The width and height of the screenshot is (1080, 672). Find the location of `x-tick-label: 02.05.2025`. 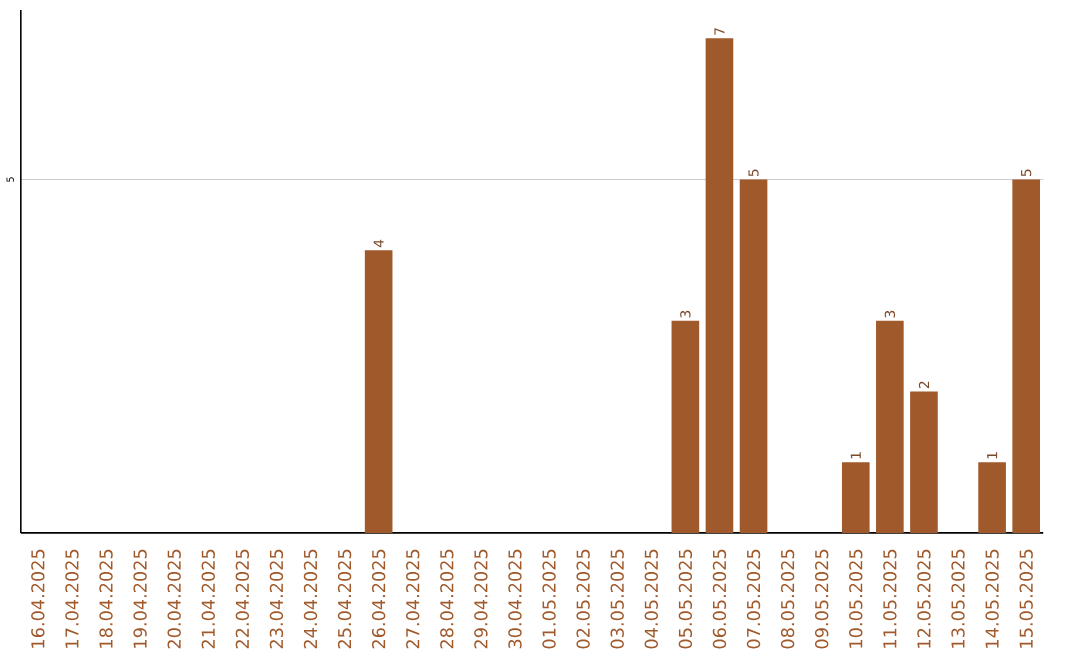

x-tick-label: 02.05.2025 is located at coordinates (583, 599).